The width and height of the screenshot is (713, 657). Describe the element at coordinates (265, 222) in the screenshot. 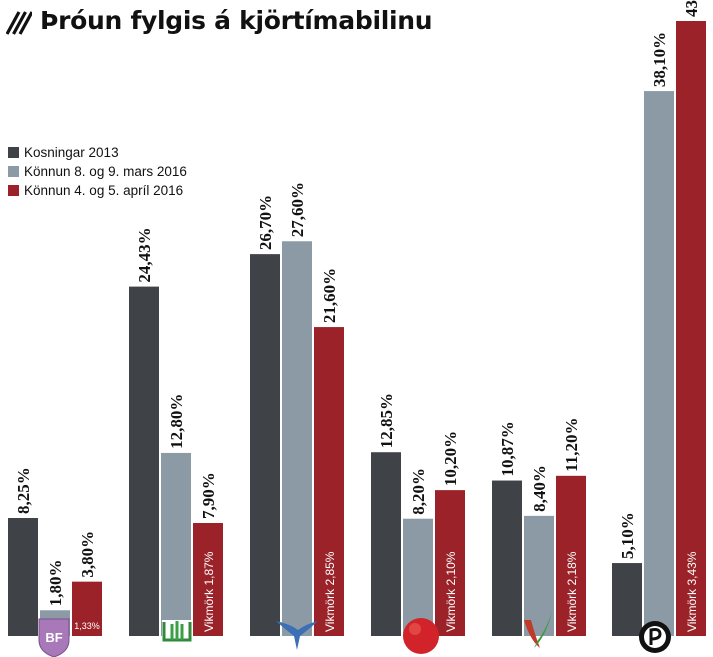

I see `value-label: 26,70%` at that location.